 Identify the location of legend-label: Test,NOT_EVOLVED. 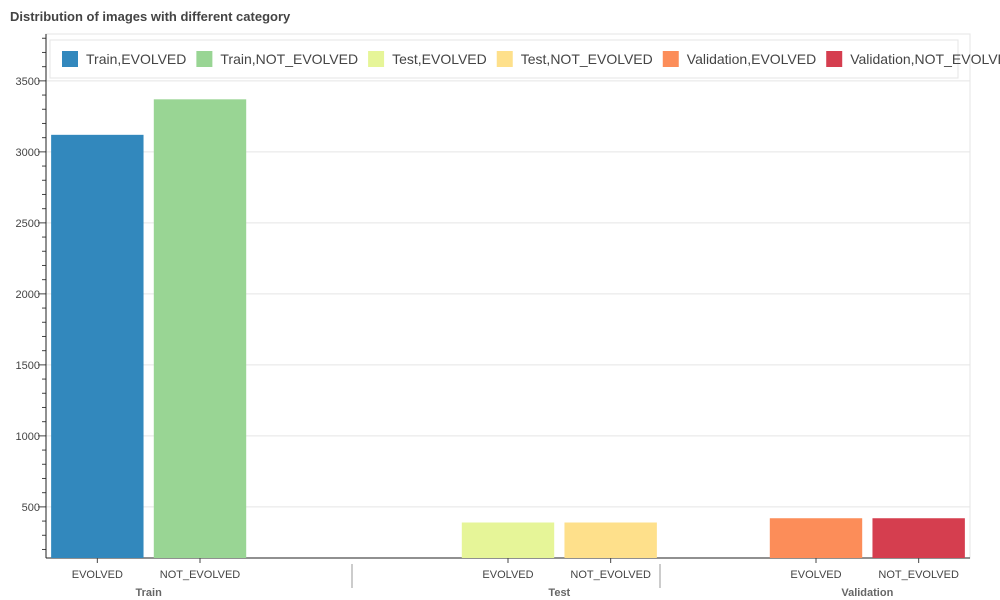
(587, 59).